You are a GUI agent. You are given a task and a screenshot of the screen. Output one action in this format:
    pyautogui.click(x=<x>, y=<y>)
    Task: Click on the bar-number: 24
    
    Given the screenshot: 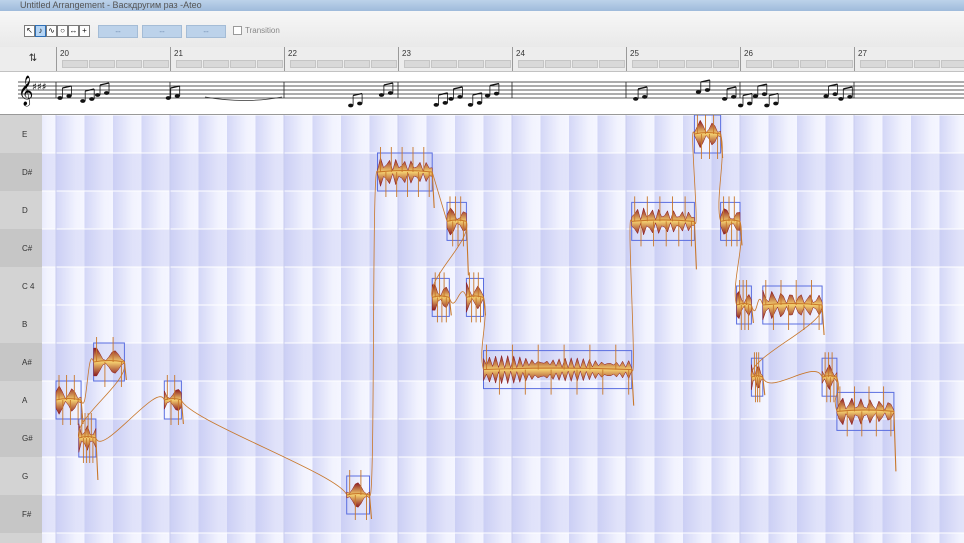 What is the action you would take?
    pyautogui.click(x=520, y=53)
    